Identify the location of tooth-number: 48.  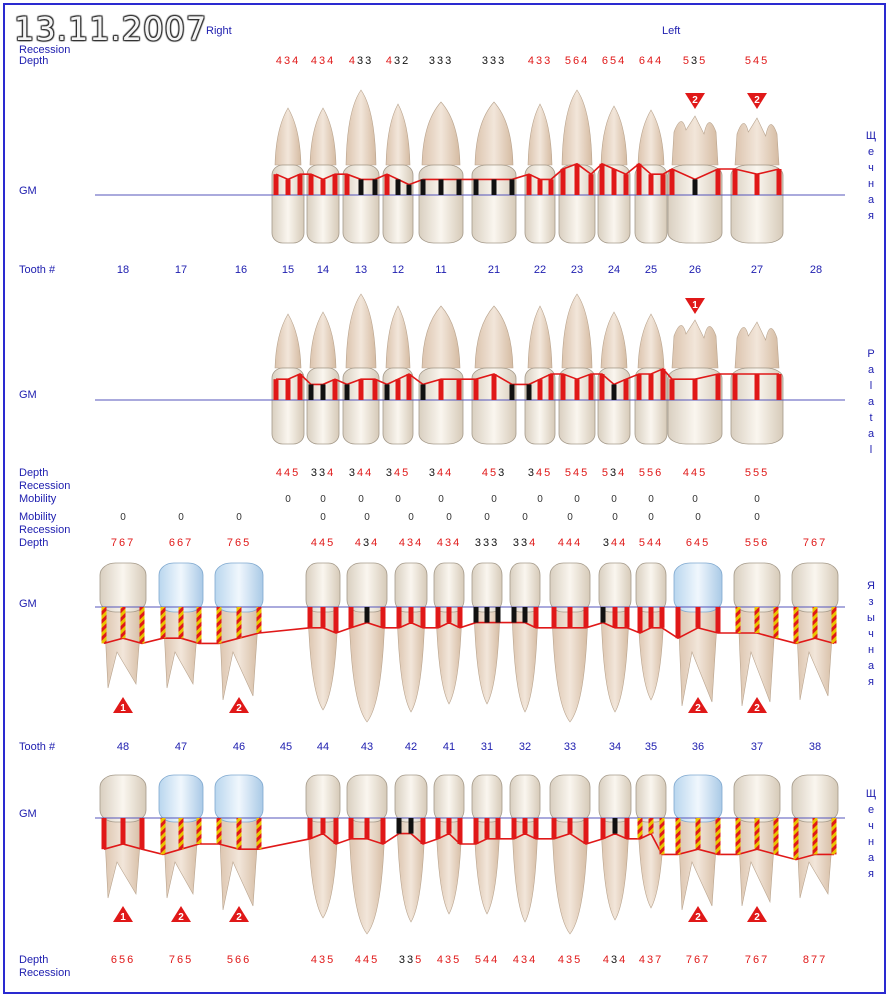
(123, 747).